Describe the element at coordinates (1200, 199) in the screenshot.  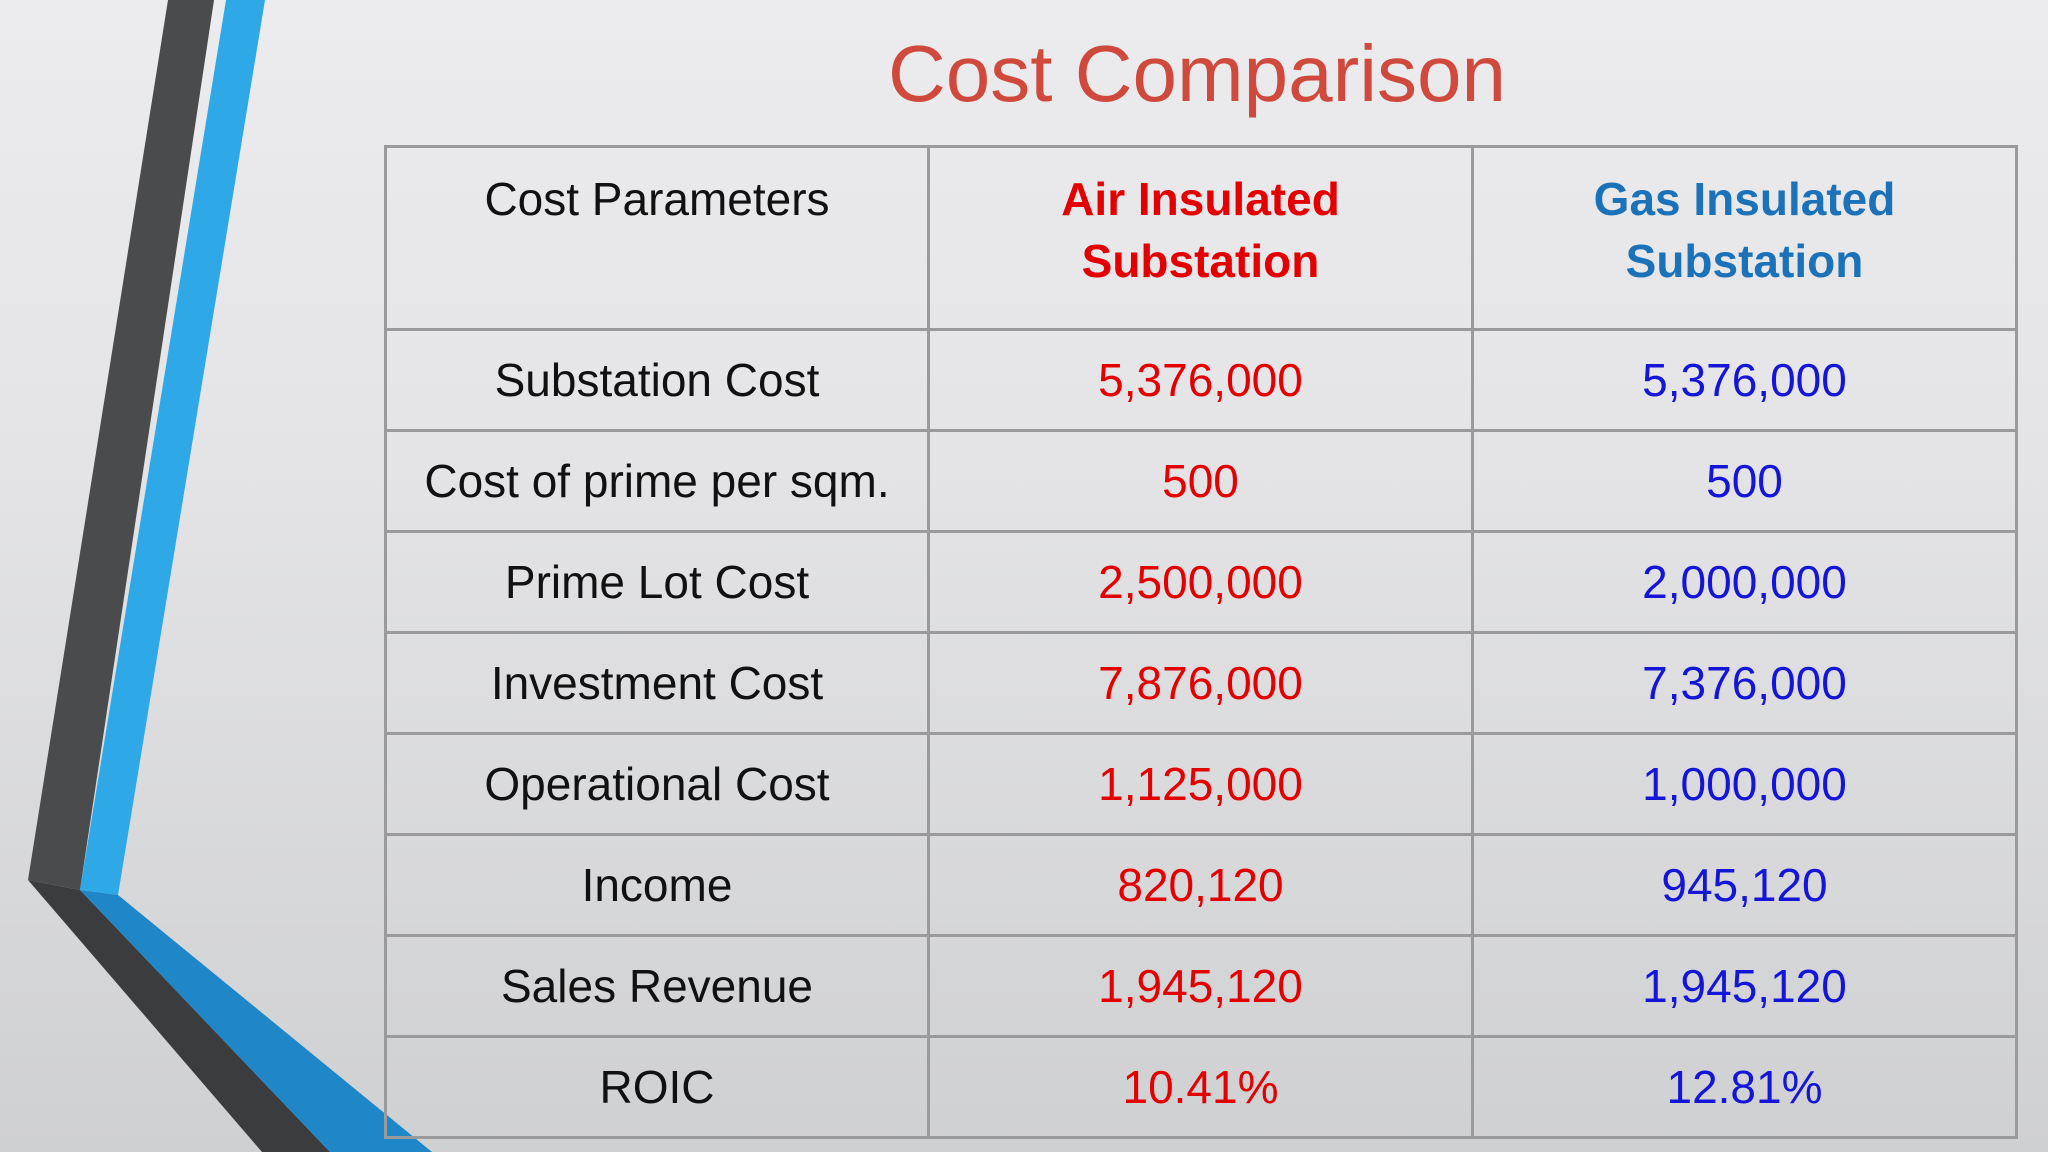
I see `header-air-insulated-line1: Air Insulated` at that location.